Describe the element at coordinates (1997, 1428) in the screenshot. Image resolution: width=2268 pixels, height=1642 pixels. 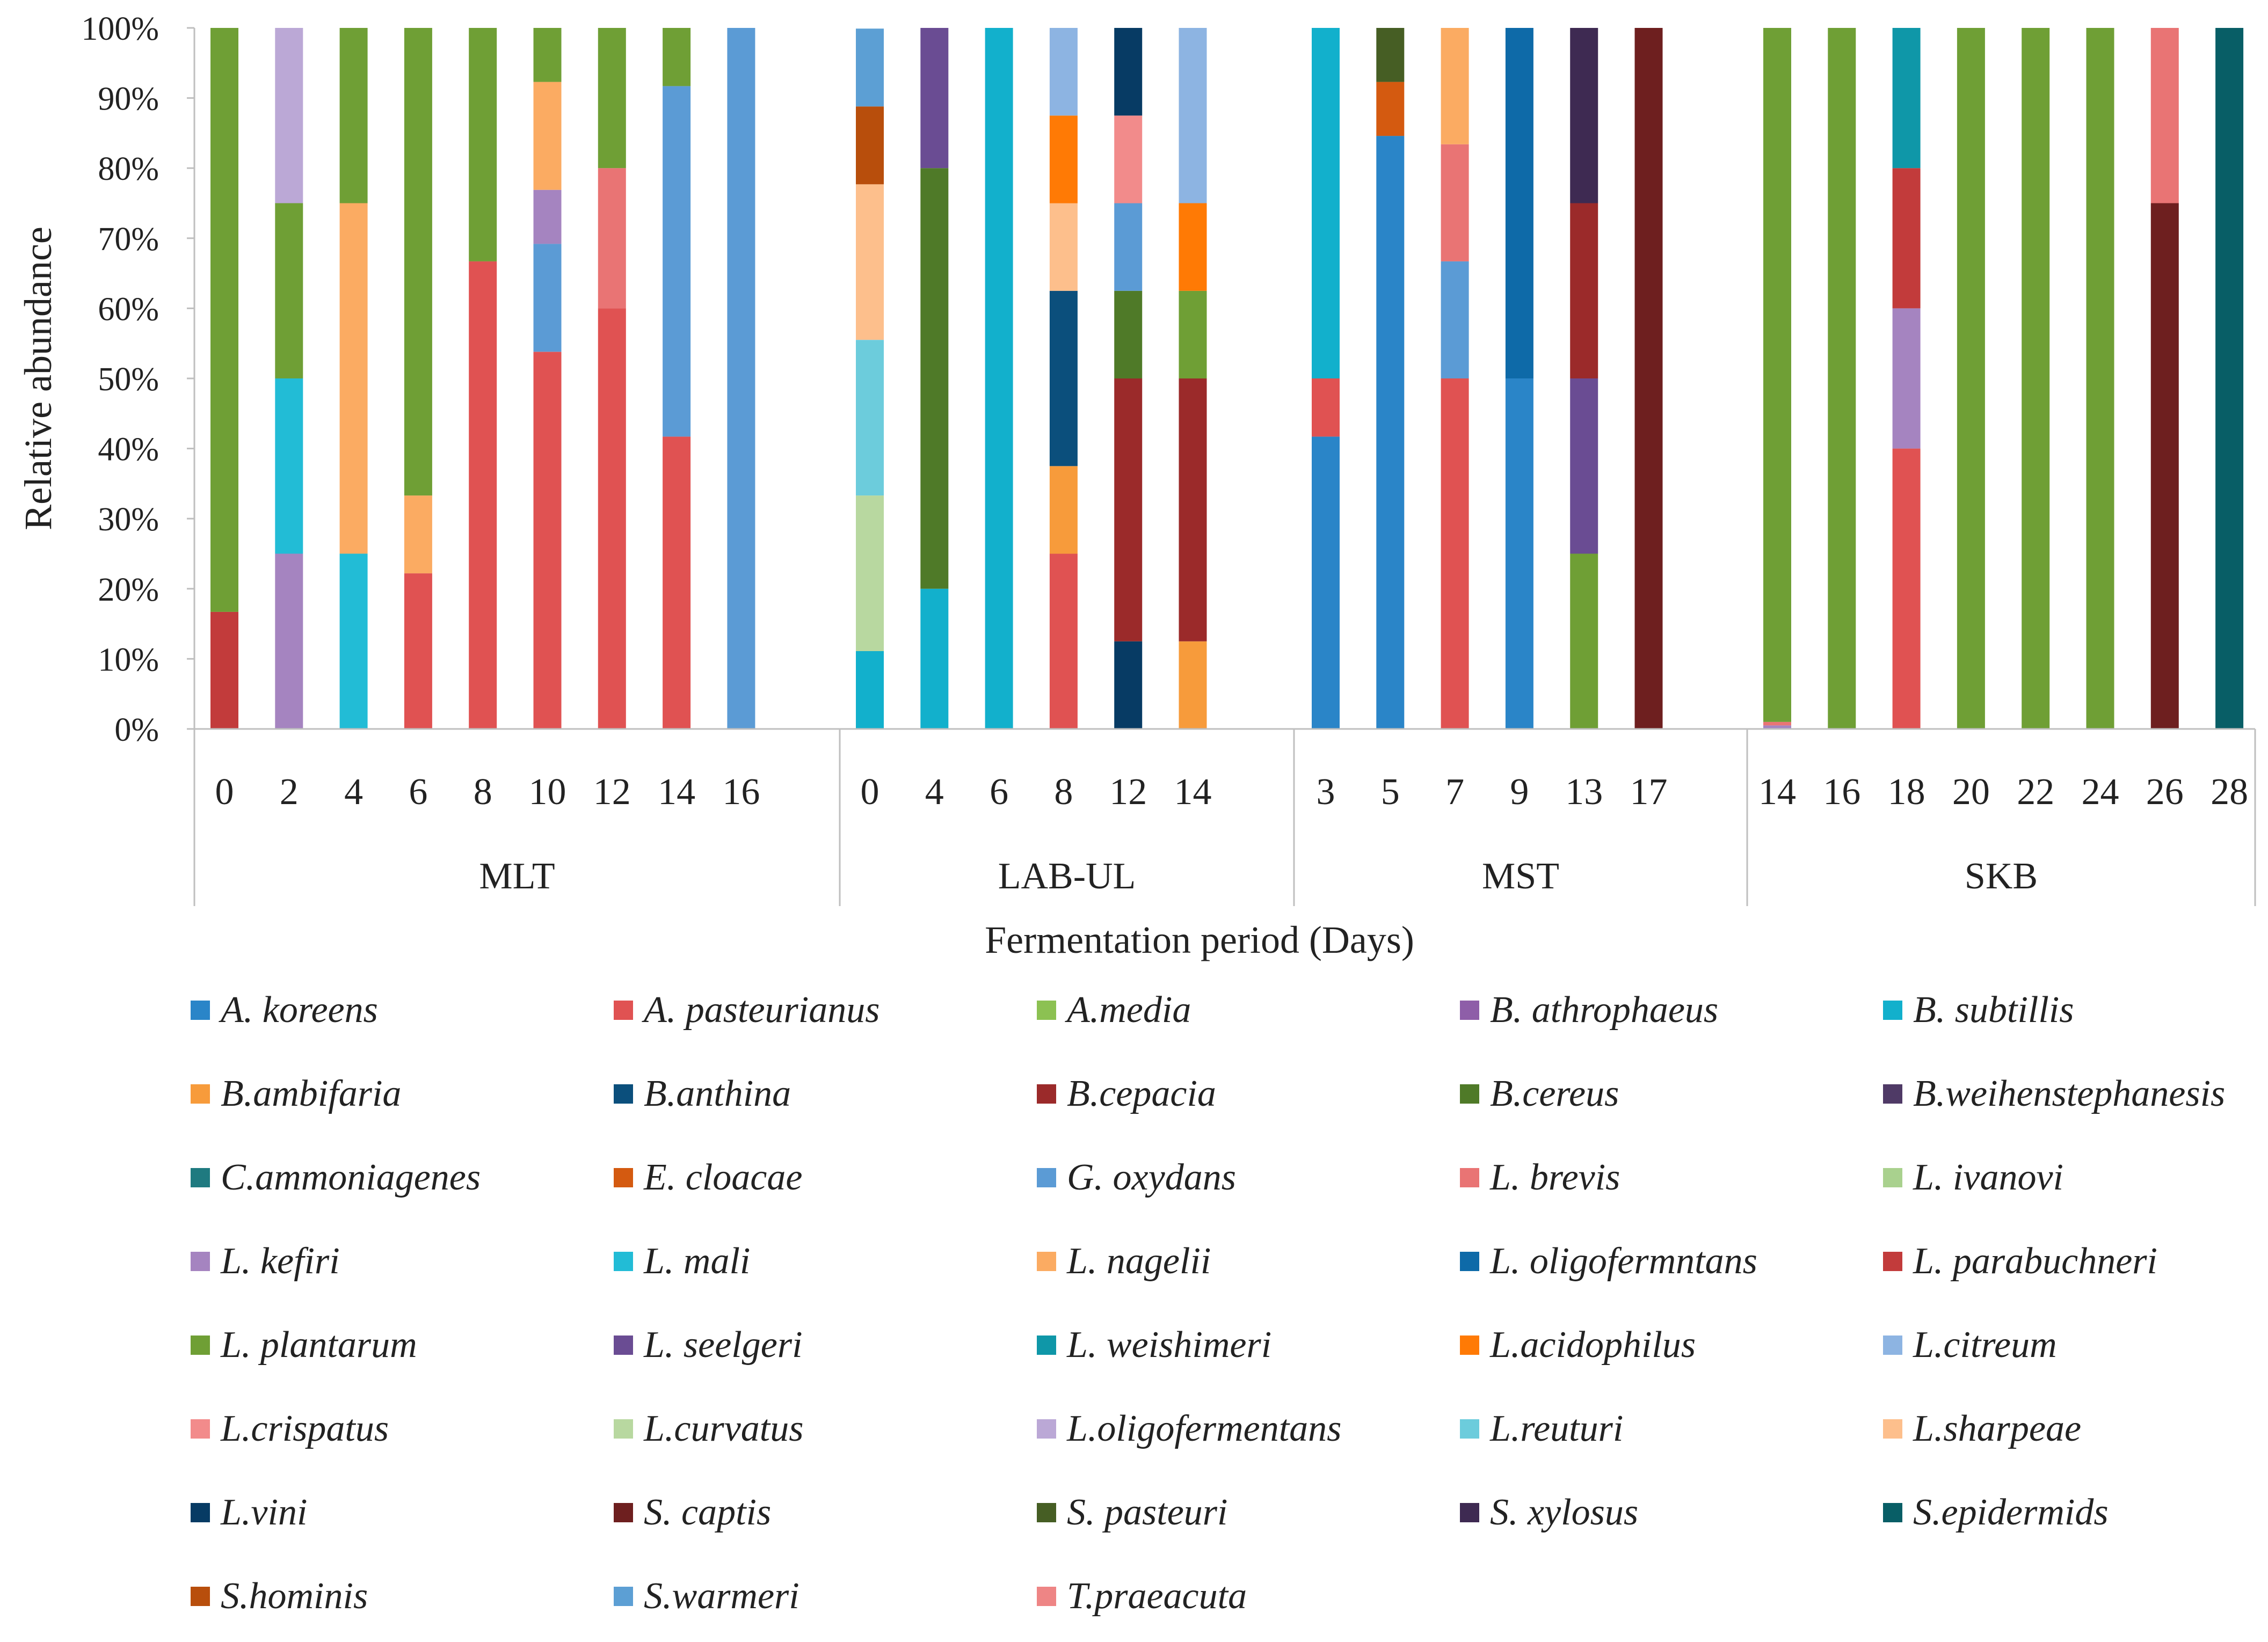
I see `legend-label: L.sharpeae` at that location.